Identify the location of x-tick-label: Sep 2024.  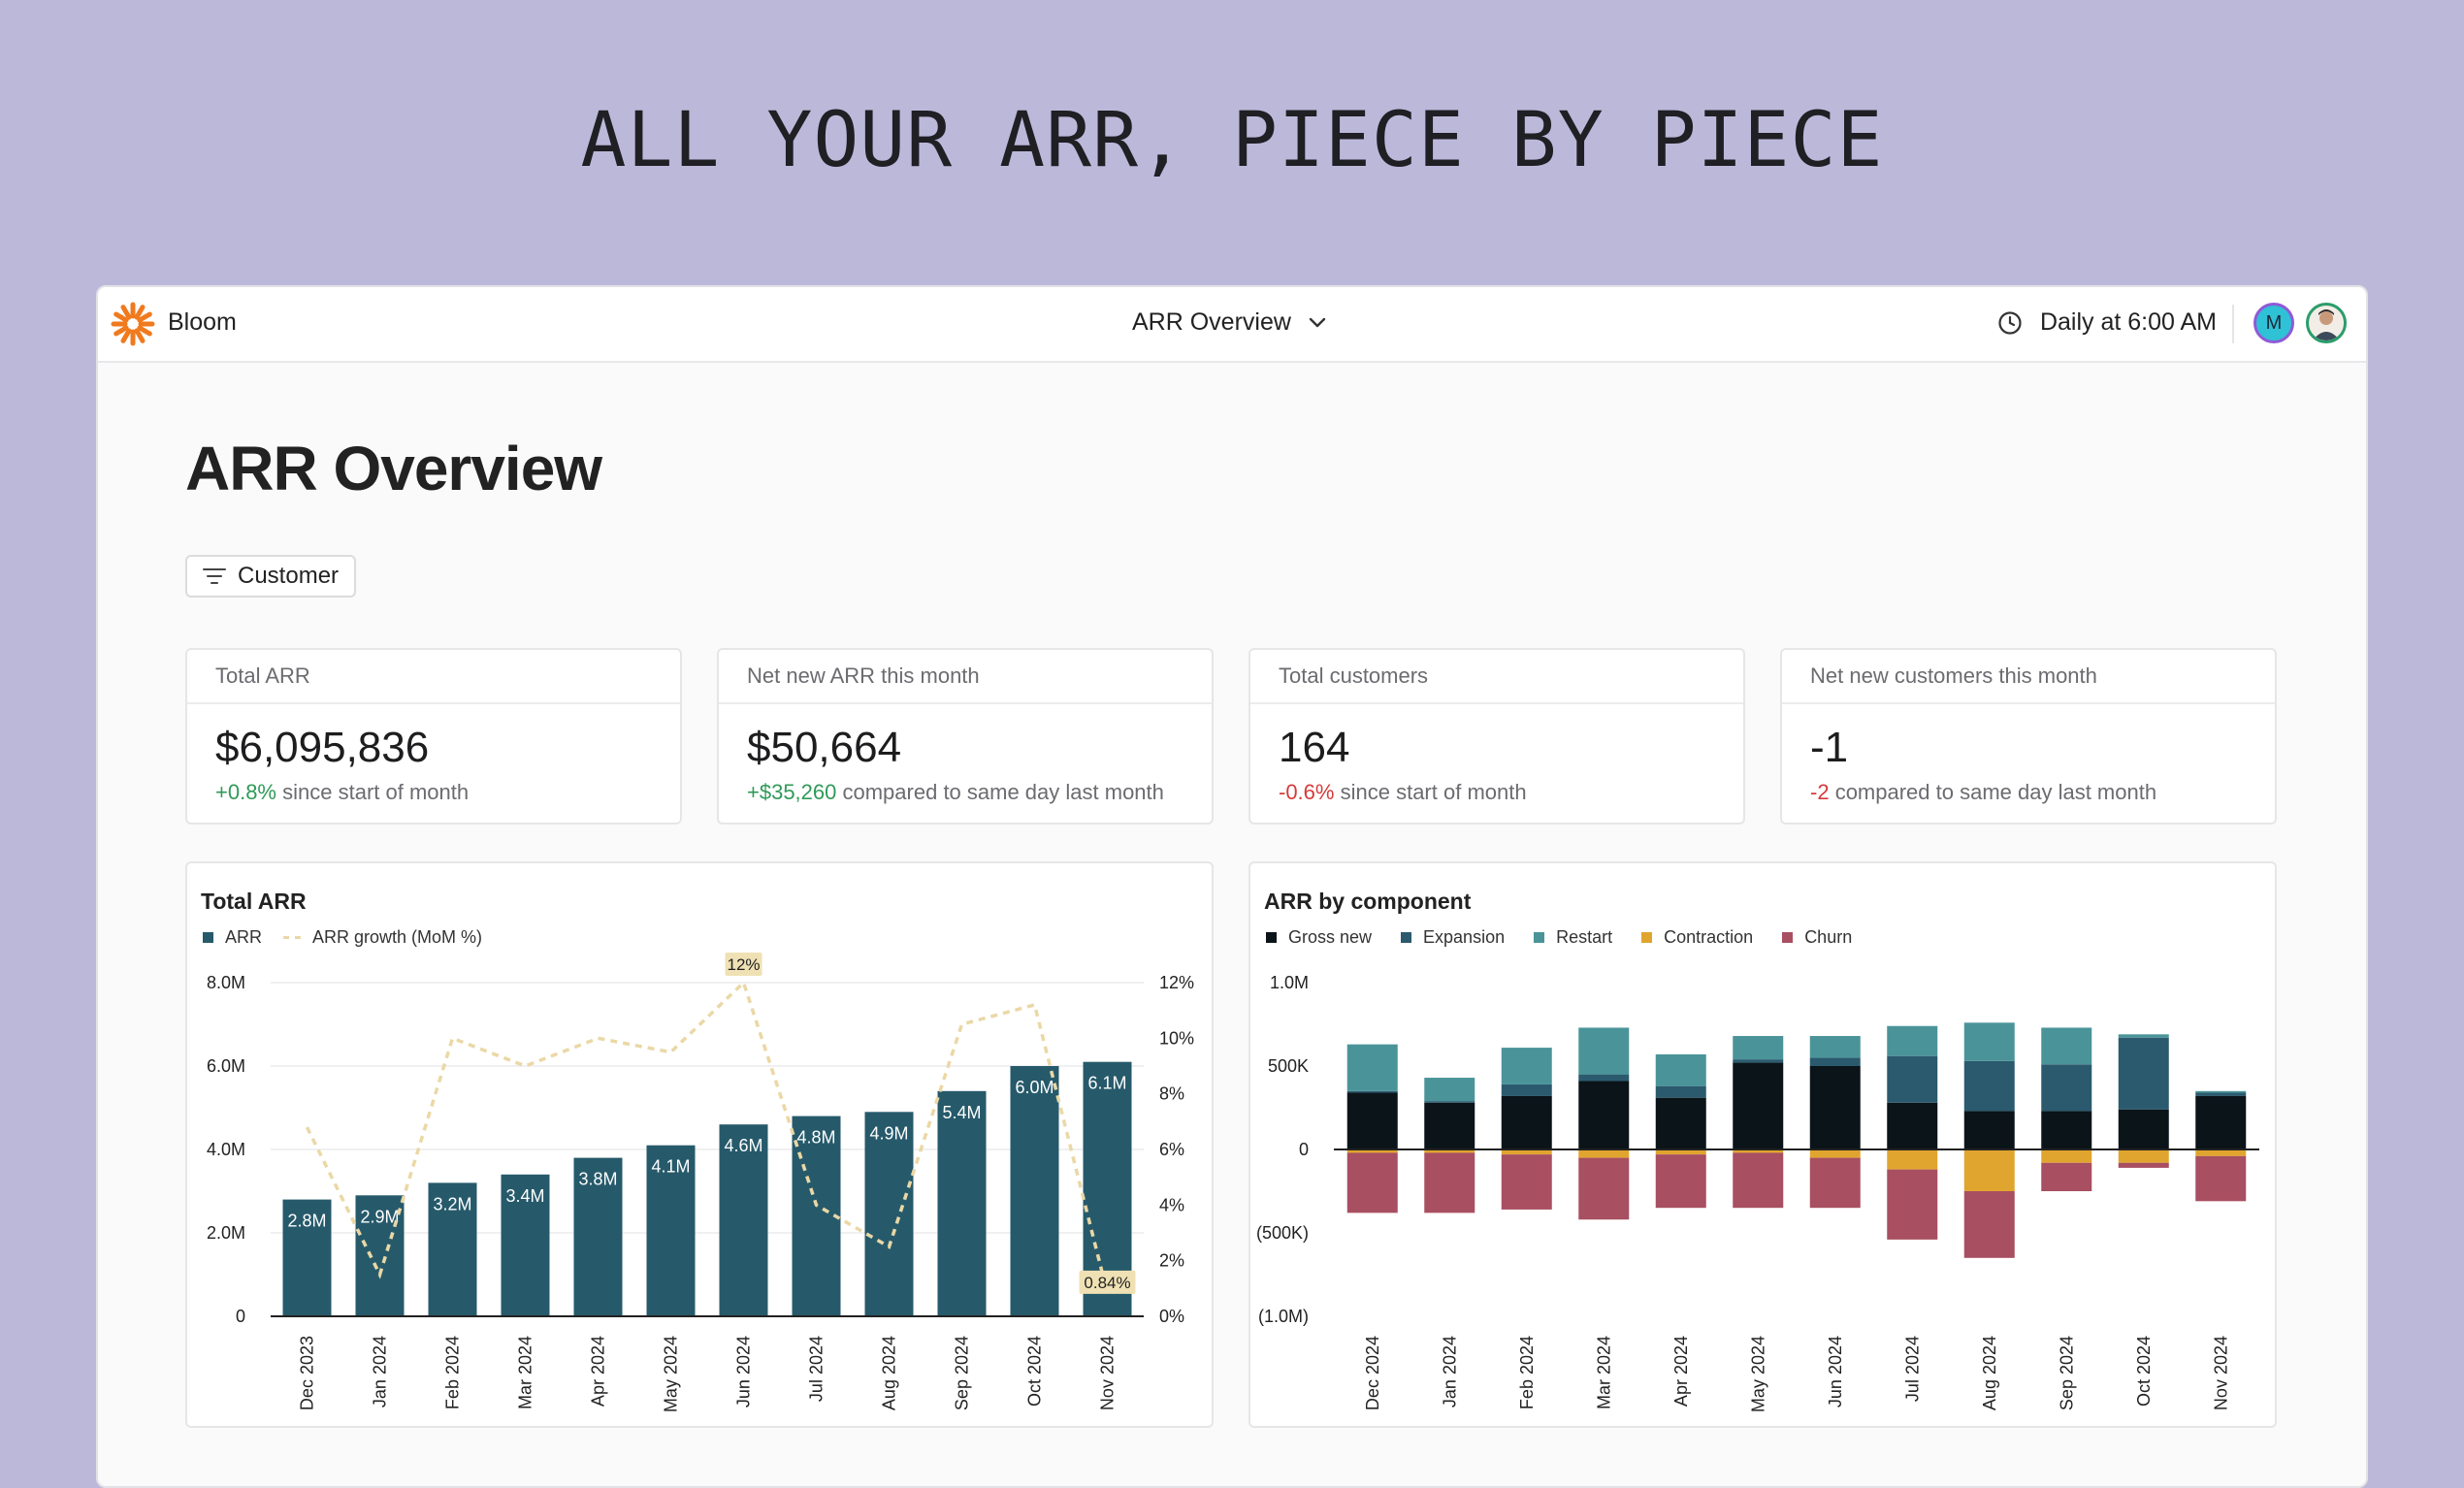
(962, 1373).